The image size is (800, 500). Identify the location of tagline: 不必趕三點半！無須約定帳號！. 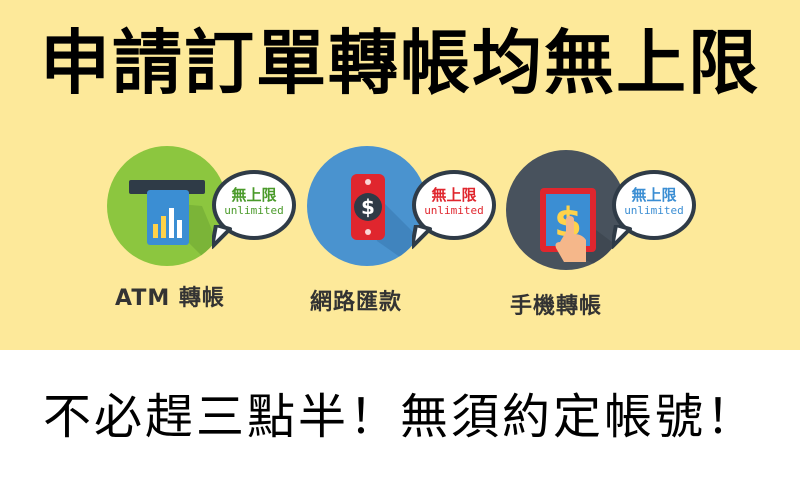
(399, 417).